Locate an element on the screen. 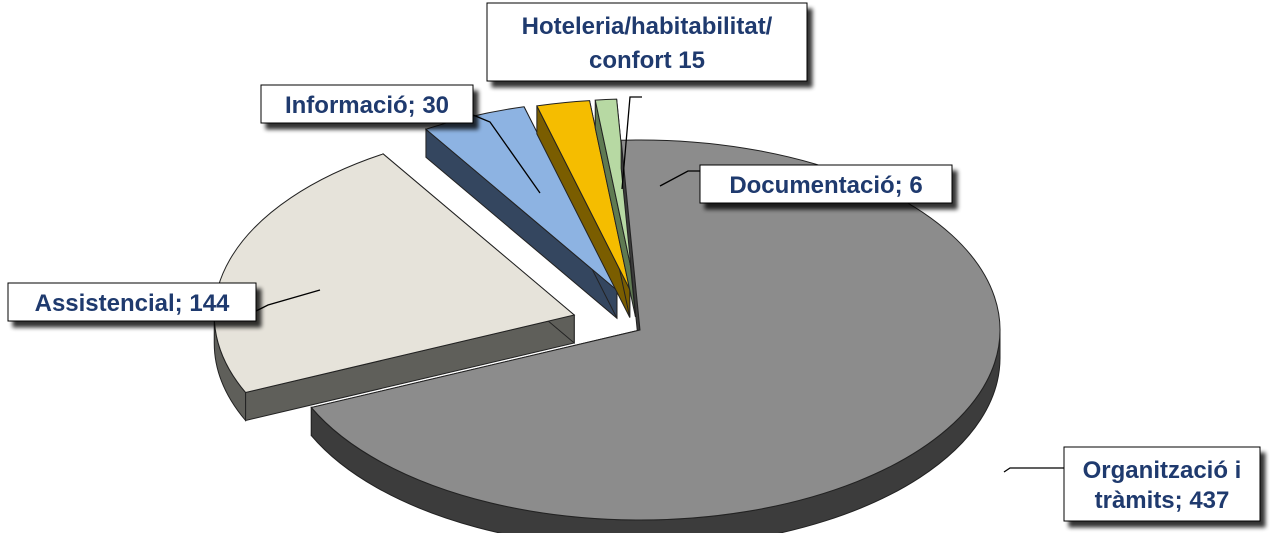 The width and height of the screenshot is (1270, 533). label-text: Assistencial; 144 is located at coordinates (132, 303).